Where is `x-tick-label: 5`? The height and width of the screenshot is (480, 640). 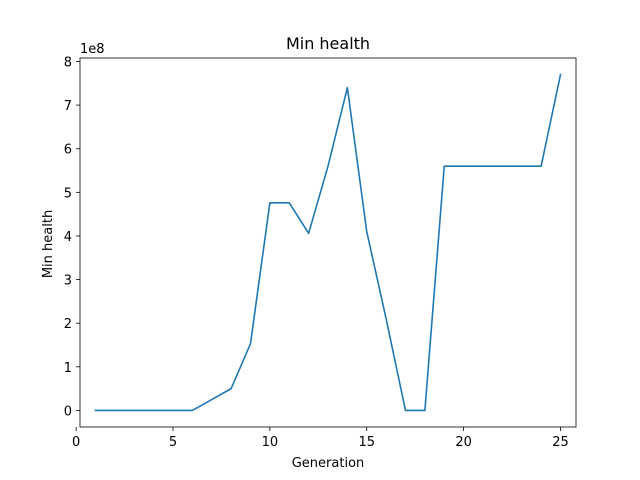
x-tick-label: 5 is located at coordinates (173, 442).